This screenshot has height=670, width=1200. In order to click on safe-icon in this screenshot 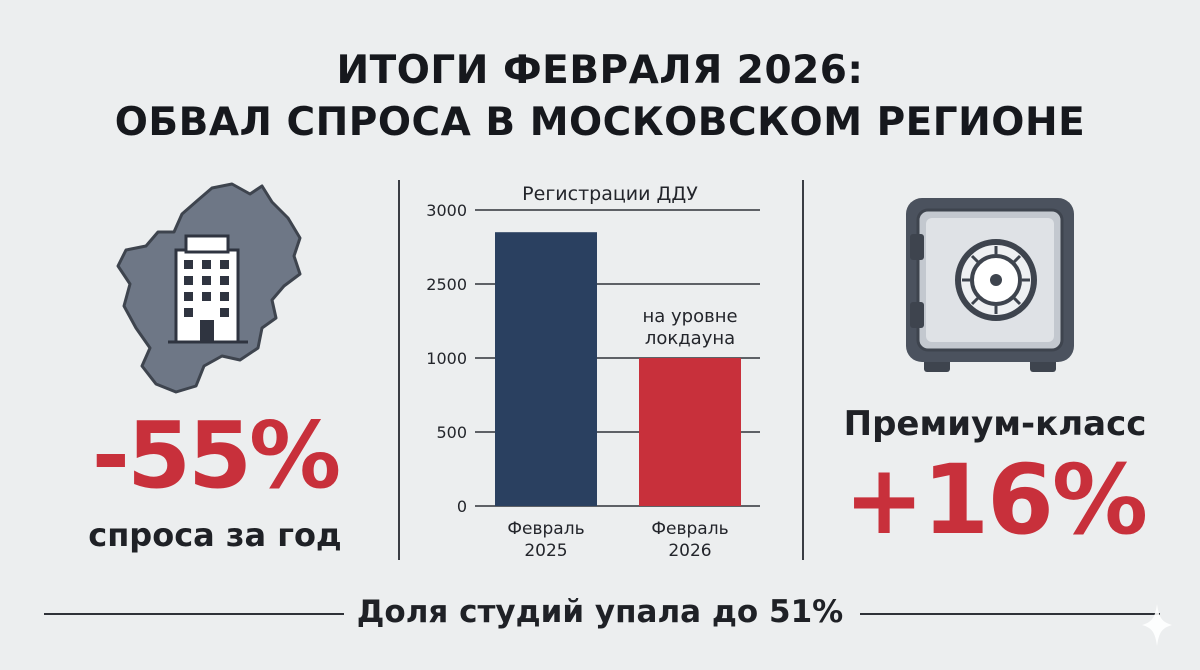, I will do `click(990, 285)`.